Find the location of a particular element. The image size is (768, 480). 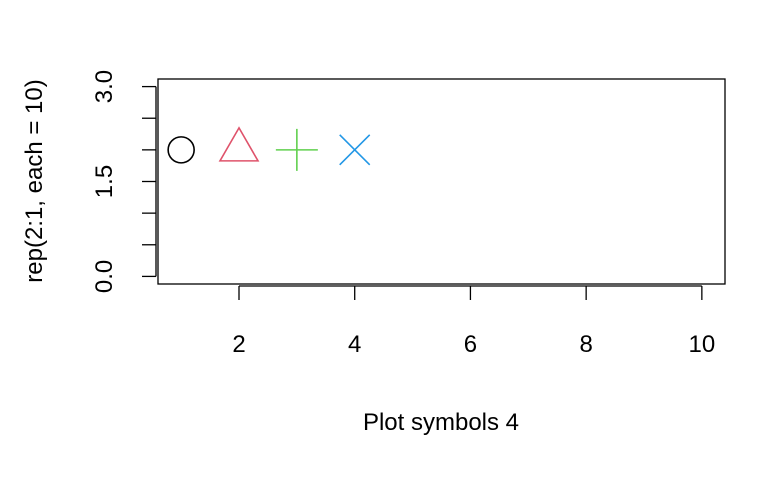

x-tick-label: 6 is located at coordinates (470, 344).